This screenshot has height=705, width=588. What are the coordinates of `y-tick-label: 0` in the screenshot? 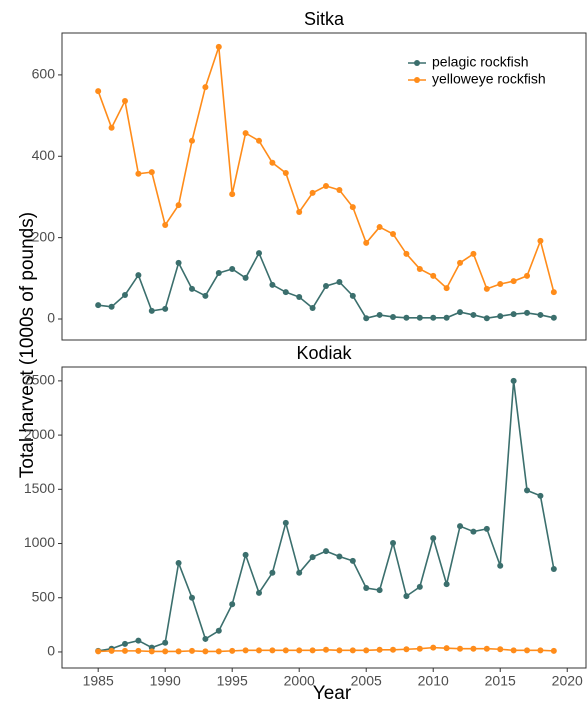 It's located at (51, 651).